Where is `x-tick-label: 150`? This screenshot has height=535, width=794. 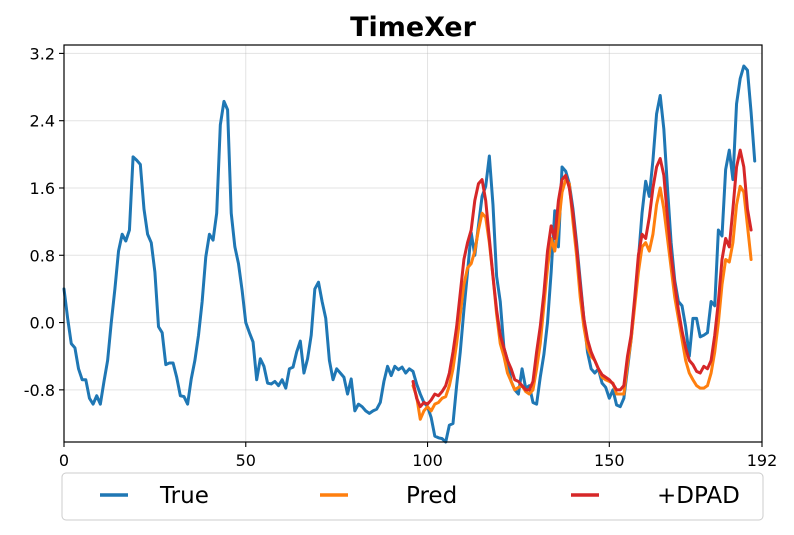 x-tick-label: 150 is located at coordinates (609, 460).